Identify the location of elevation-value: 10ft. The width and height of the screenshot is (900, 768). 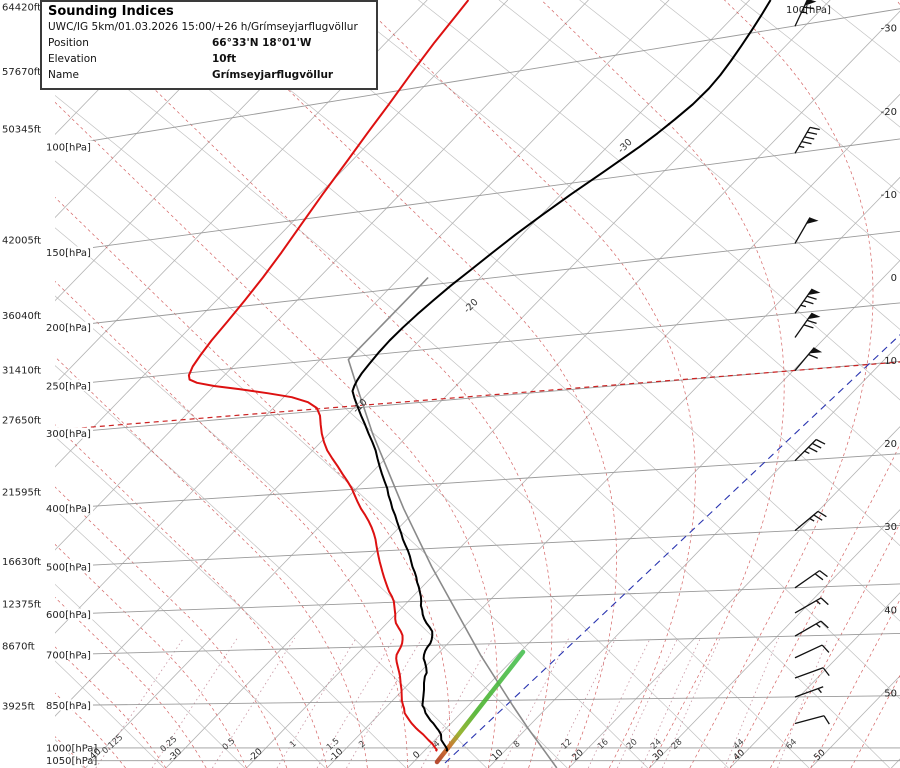
(224, 58).